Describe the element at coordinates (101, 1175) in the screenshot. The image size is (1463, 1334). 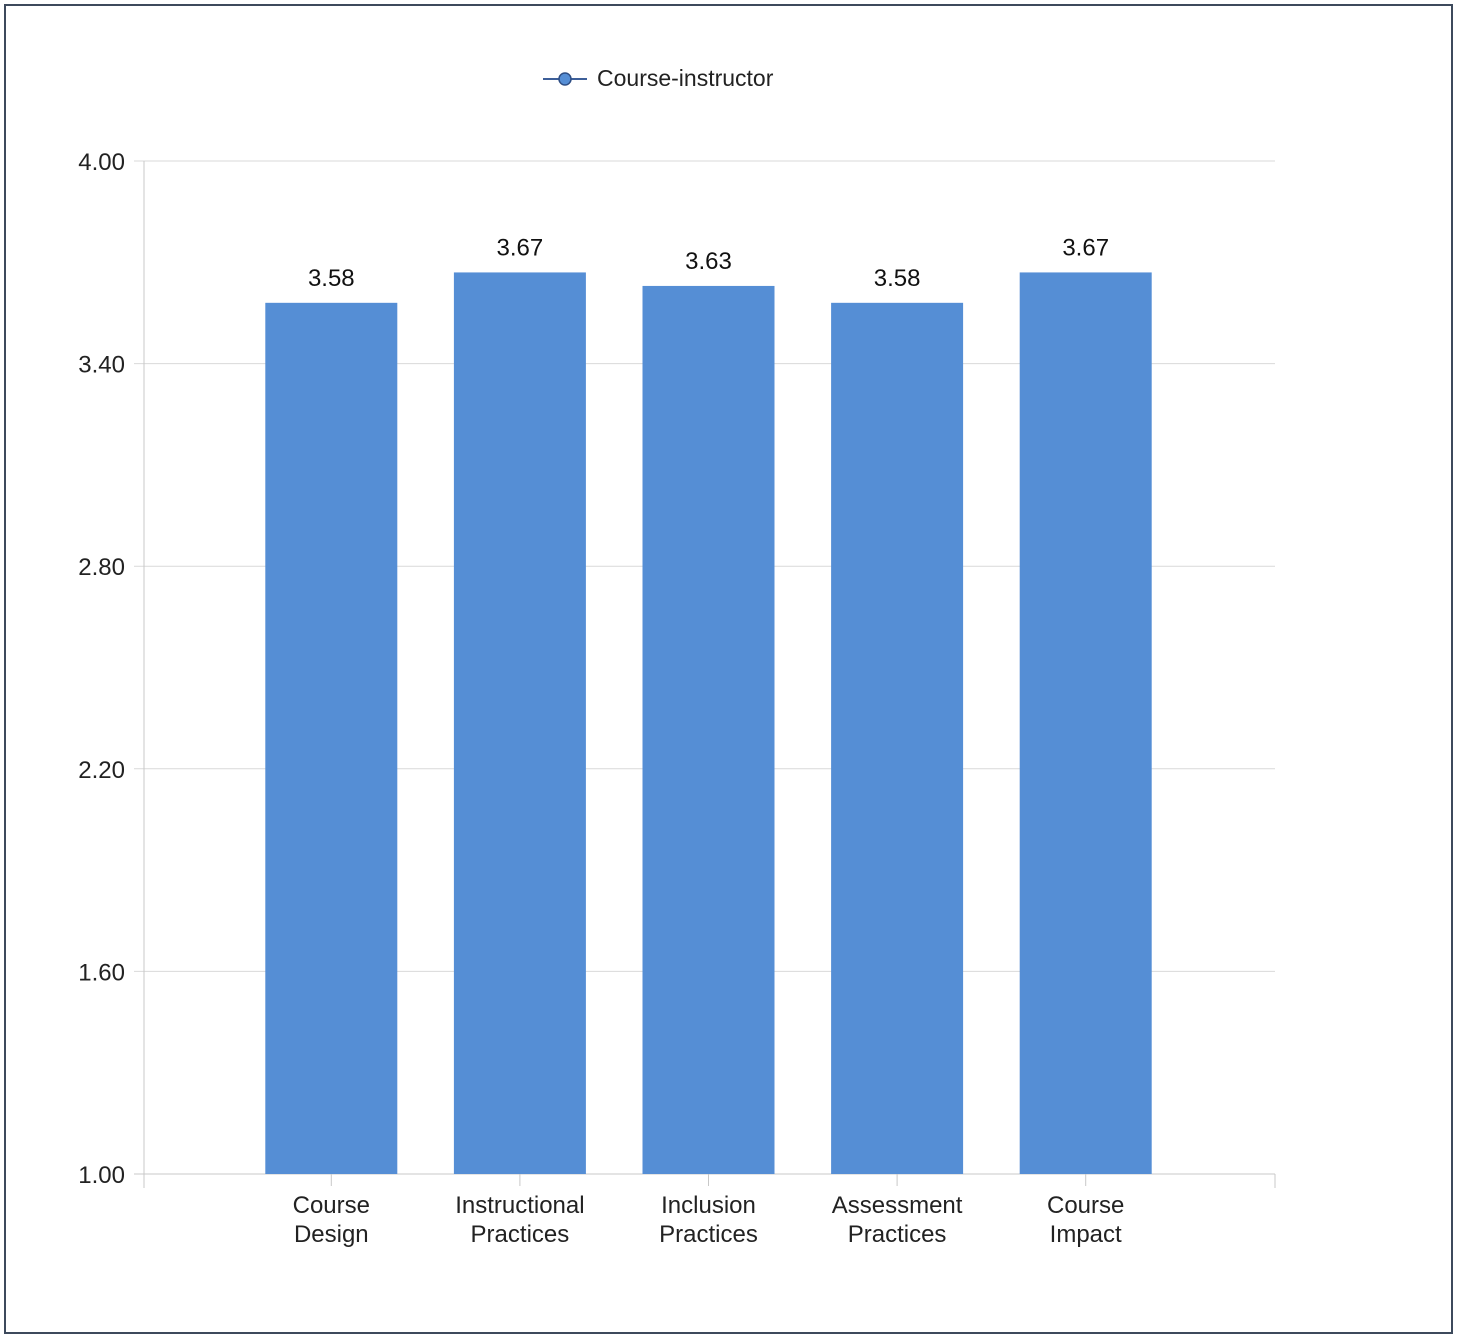
I see `y-tick-label: 1.00` at that location.